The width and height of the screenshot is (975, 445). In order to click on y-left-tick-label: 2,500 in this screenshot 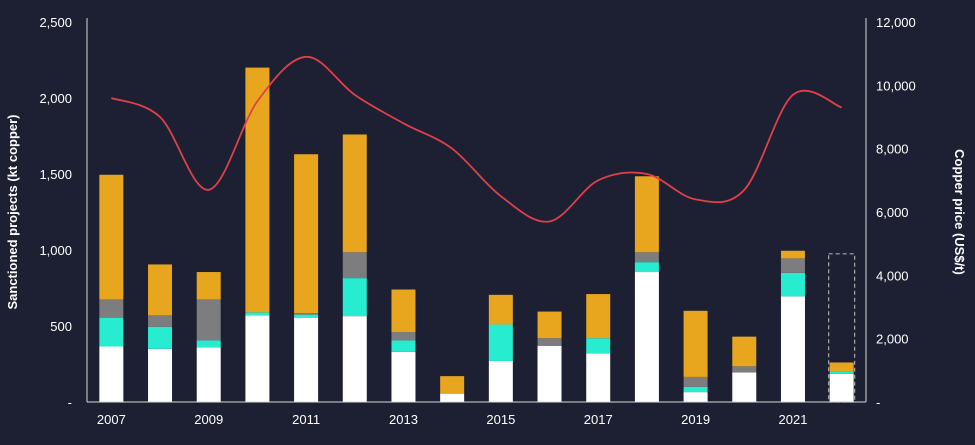, I will do `click(55, 22)`.